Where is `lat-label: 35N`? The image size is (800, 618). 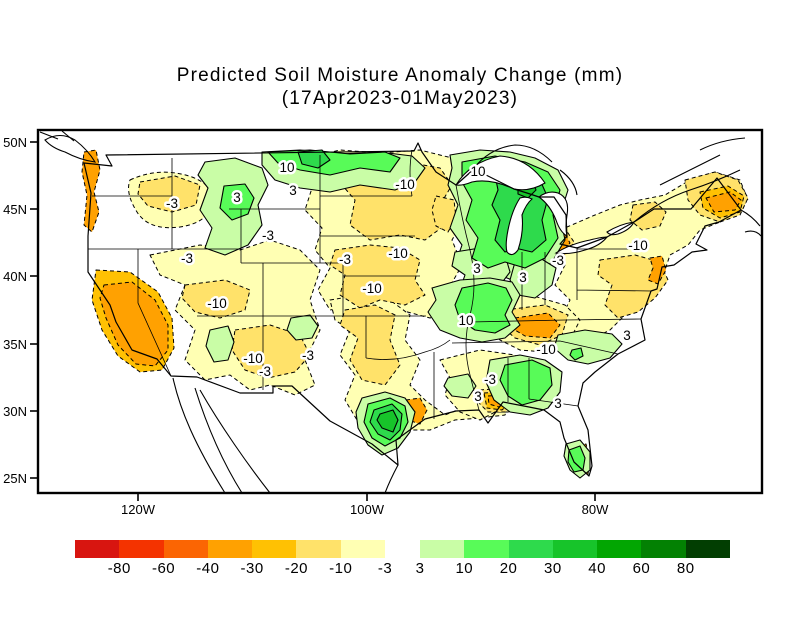 lat-label: 35N is located at coordinates (15, 344).